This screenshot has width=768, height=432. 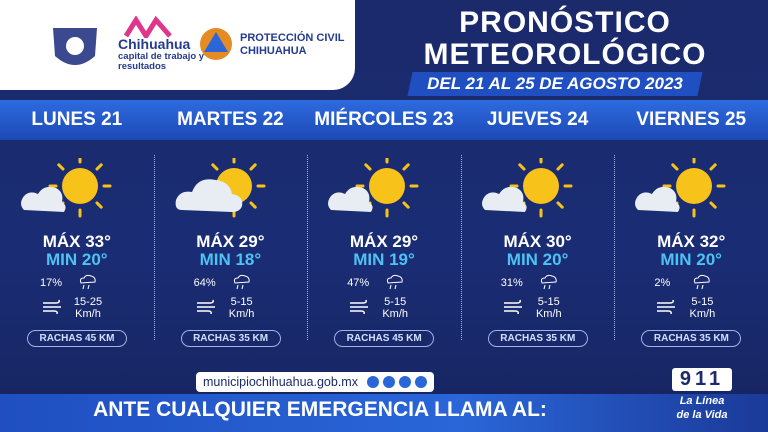 What do you see at coordinates (88, 302) in the screenshot?
I see `wind-speed: 15-25` at bounding box center [88, 302].